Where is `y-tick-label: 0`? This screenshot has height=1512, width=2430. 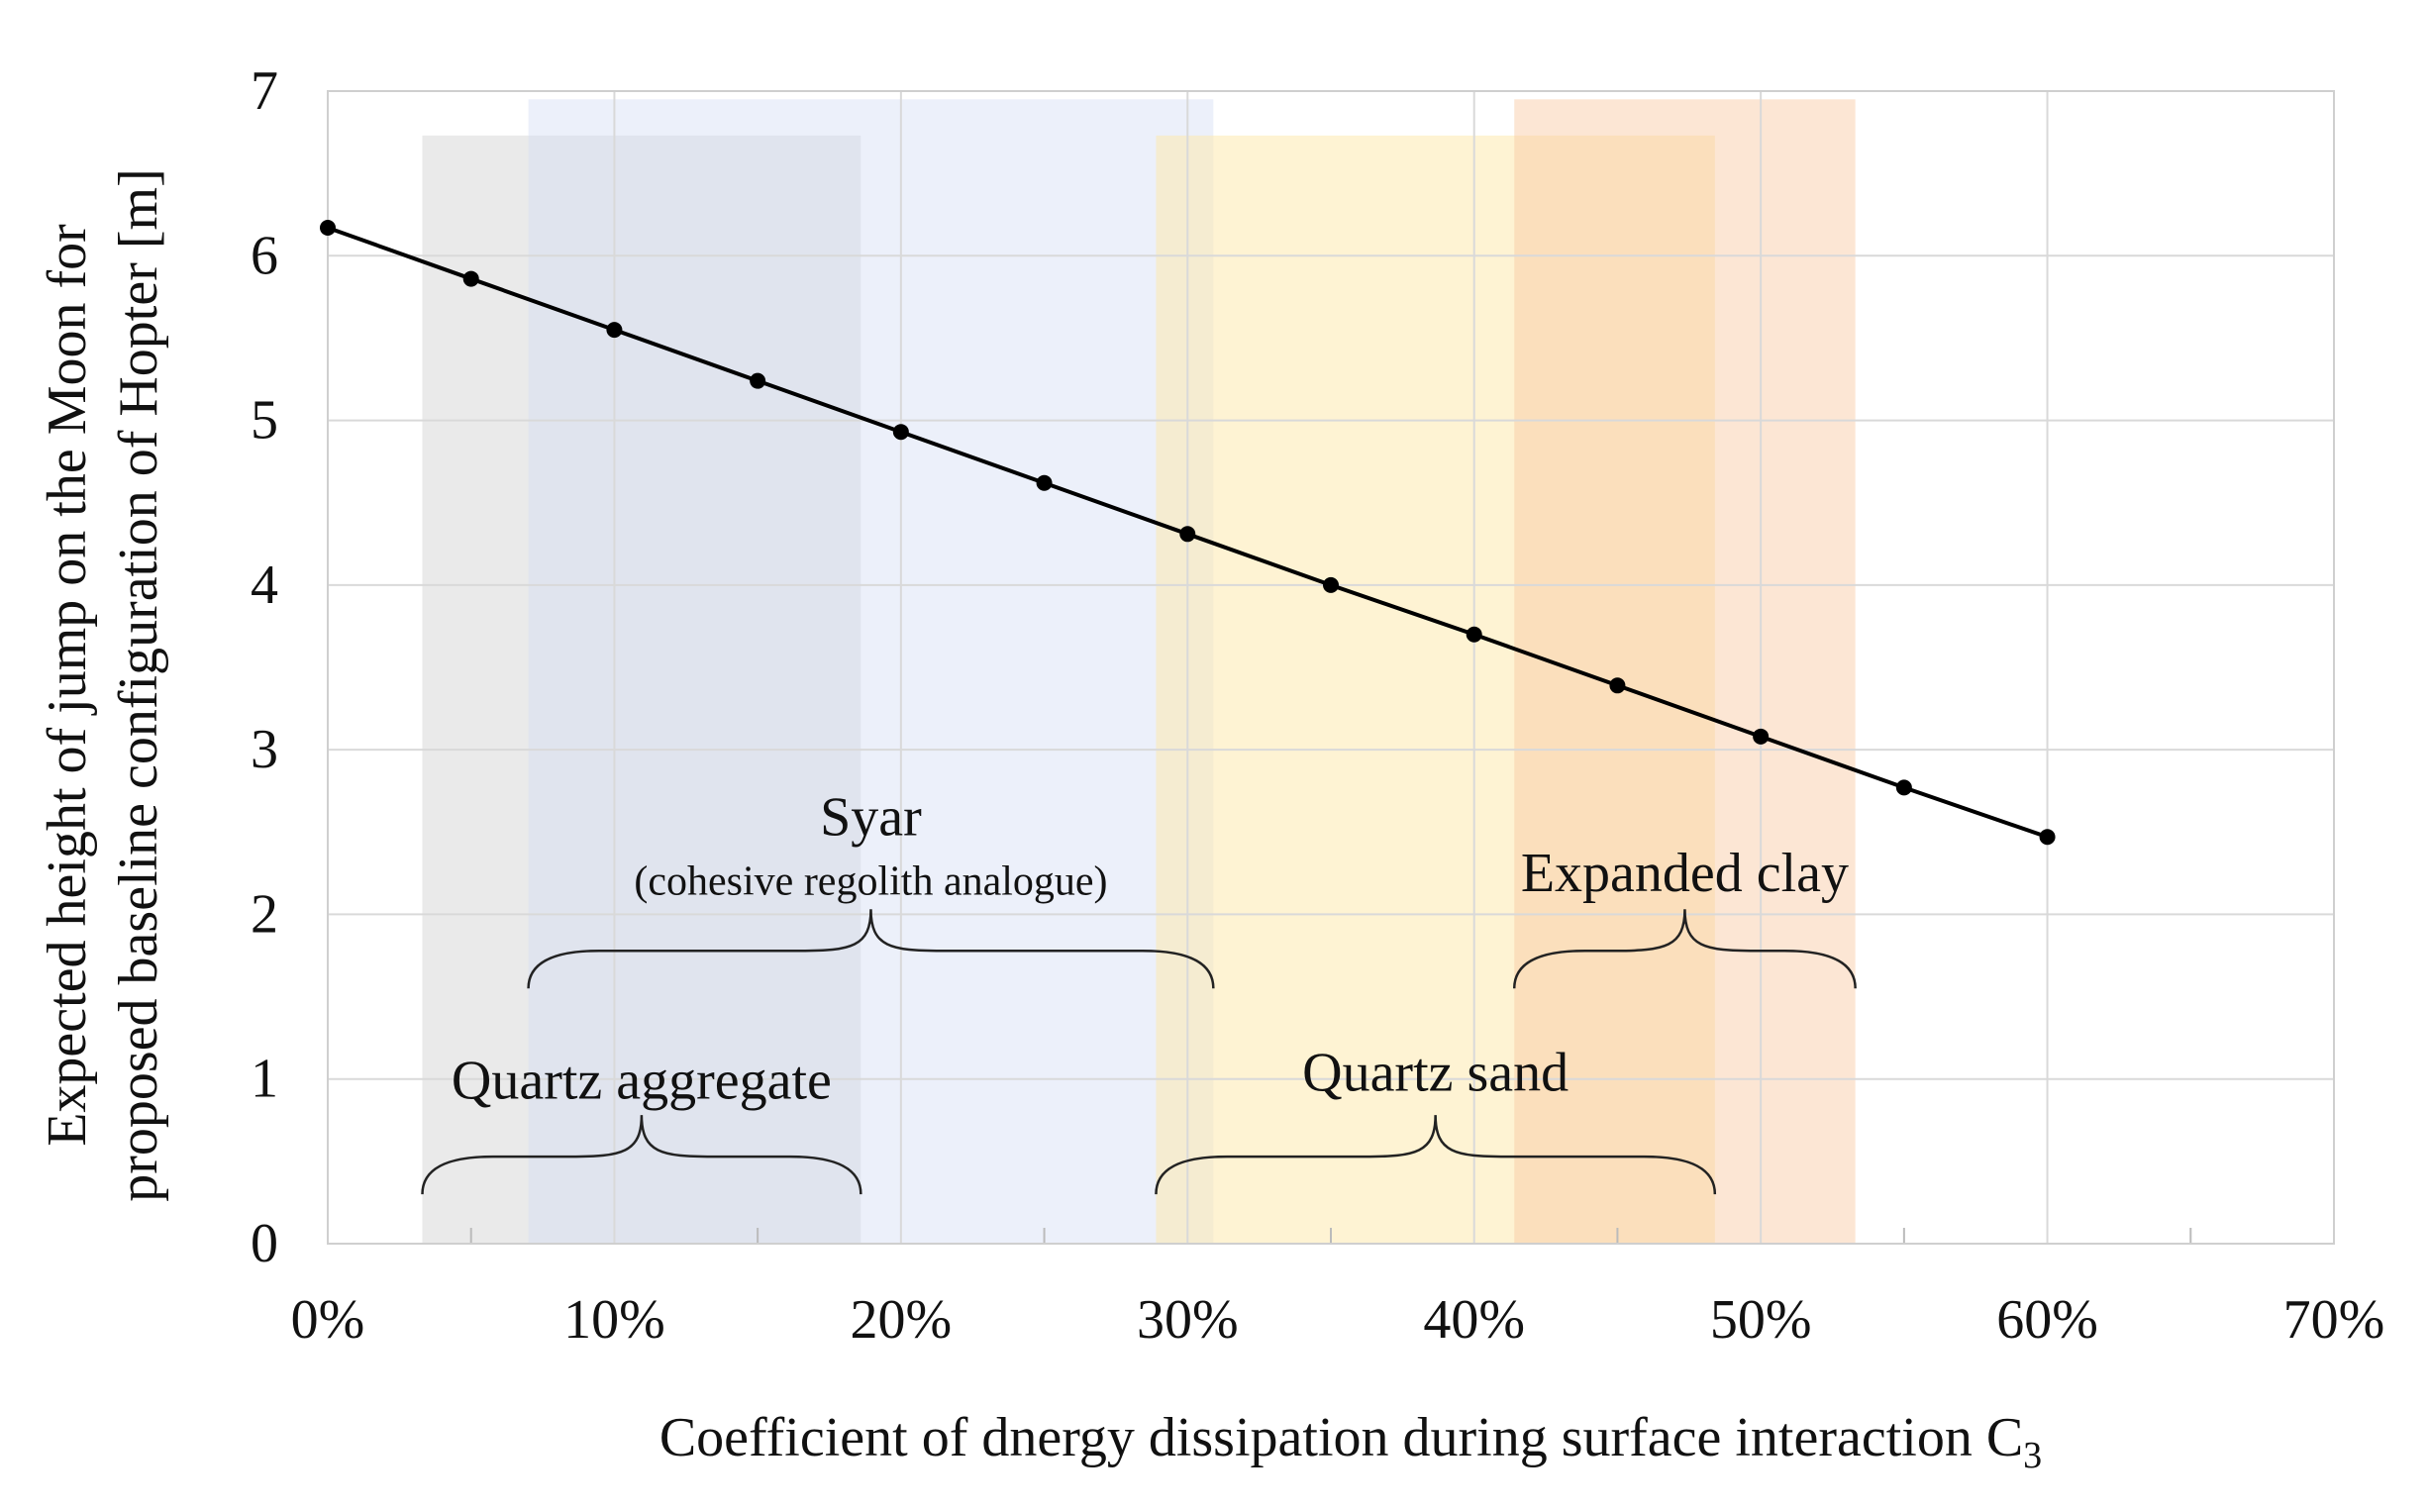
y-tick-label: 0 is located at coordinates (264, 1243).